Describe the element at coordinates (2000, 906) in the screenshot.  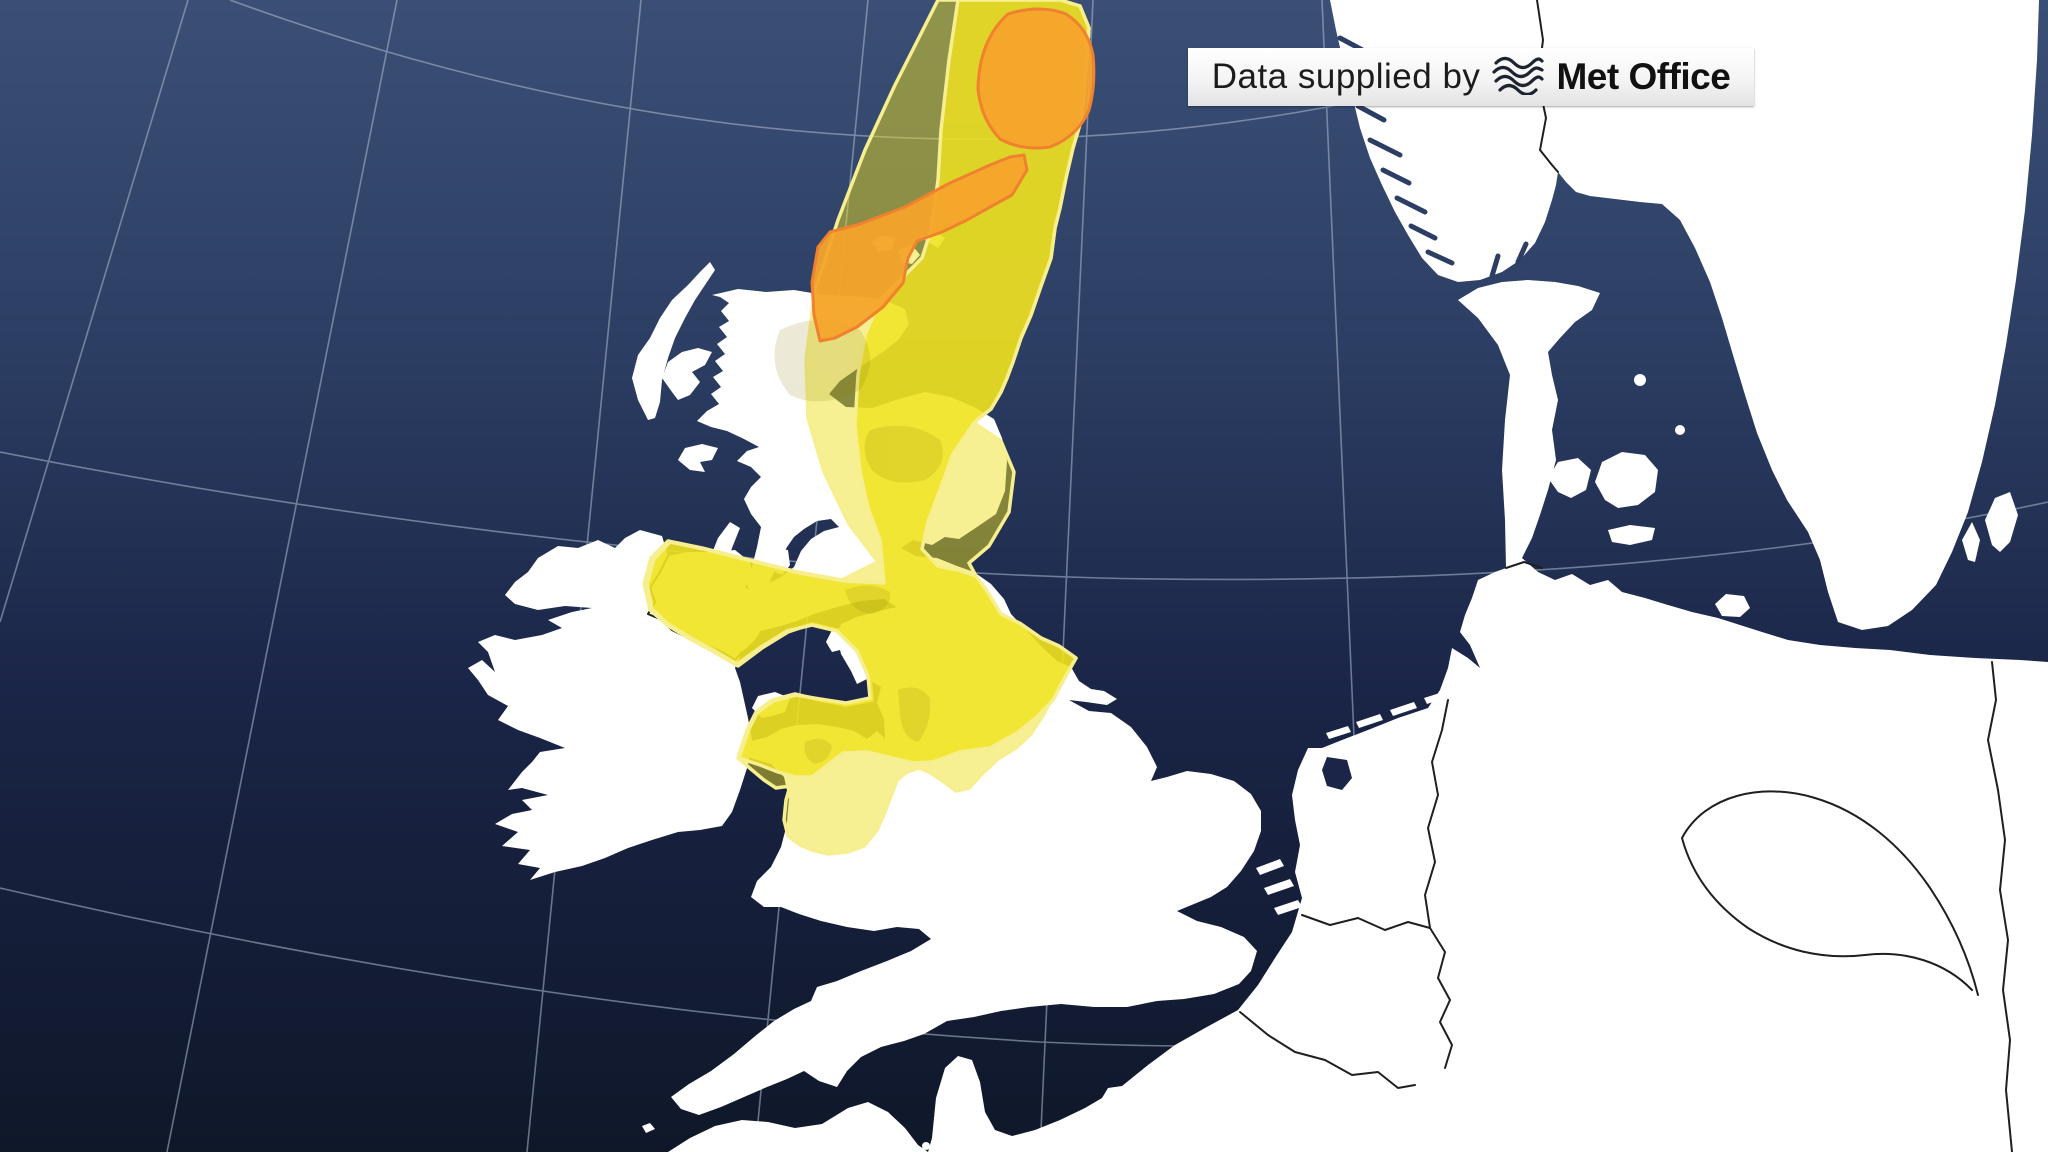
I see `border-germany-poland` at that location.